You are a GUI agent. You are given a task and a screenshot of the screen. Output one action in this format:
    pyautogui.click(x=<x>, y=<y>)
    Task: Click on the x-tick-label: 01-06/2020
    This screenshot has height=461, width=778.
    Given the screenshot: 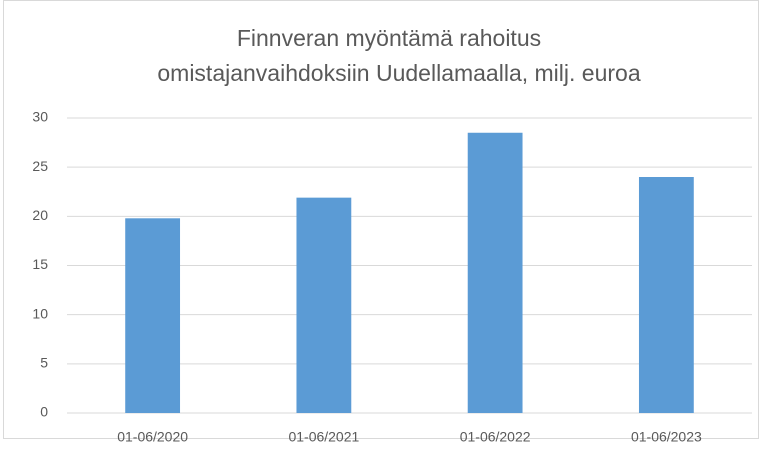 What is the action you would take?
    pyautogui.click(x=152, y=437)
    